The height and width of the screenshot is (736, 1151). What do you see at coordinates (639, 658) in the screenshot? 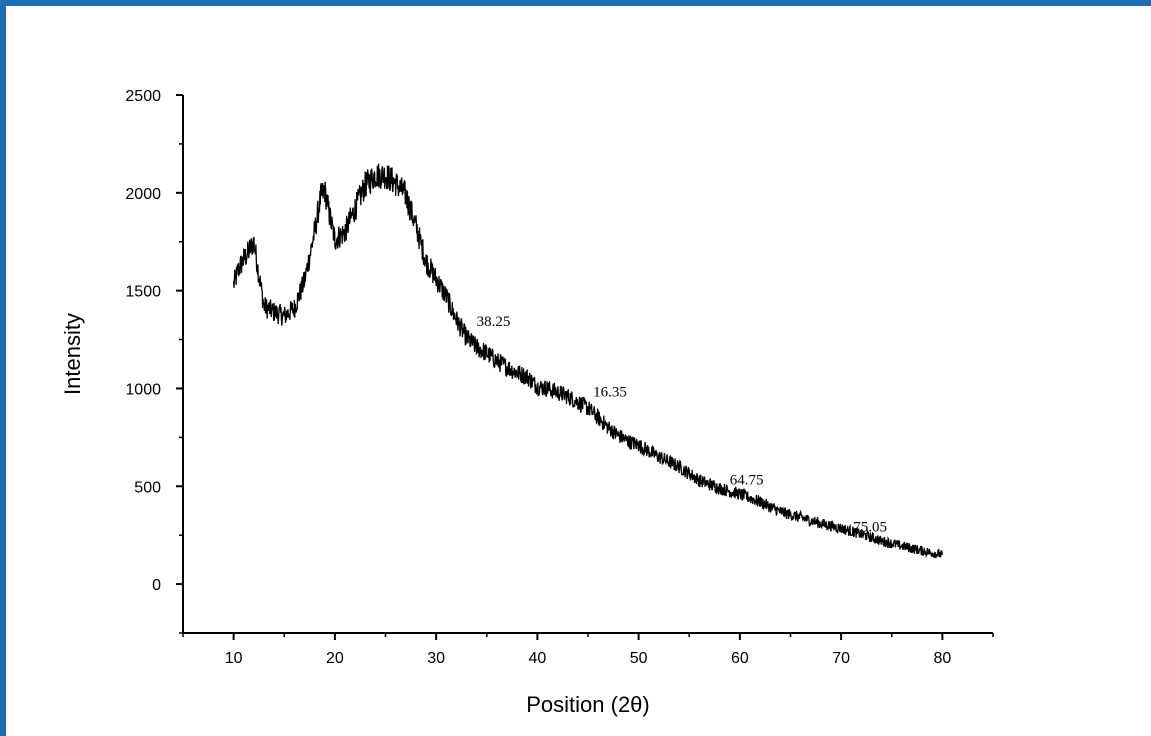
I see `x-tick-label: 50` at bounding box center [639, 658].